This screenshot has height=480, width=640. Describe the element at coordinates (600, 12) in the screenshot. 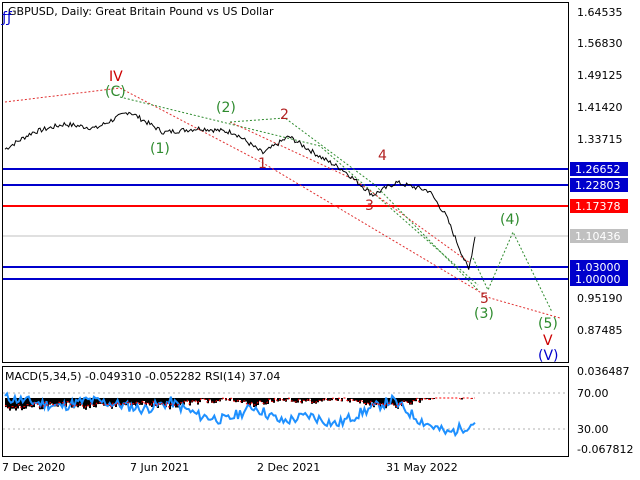

I see `y-tick-1: 1.64535` at that location.